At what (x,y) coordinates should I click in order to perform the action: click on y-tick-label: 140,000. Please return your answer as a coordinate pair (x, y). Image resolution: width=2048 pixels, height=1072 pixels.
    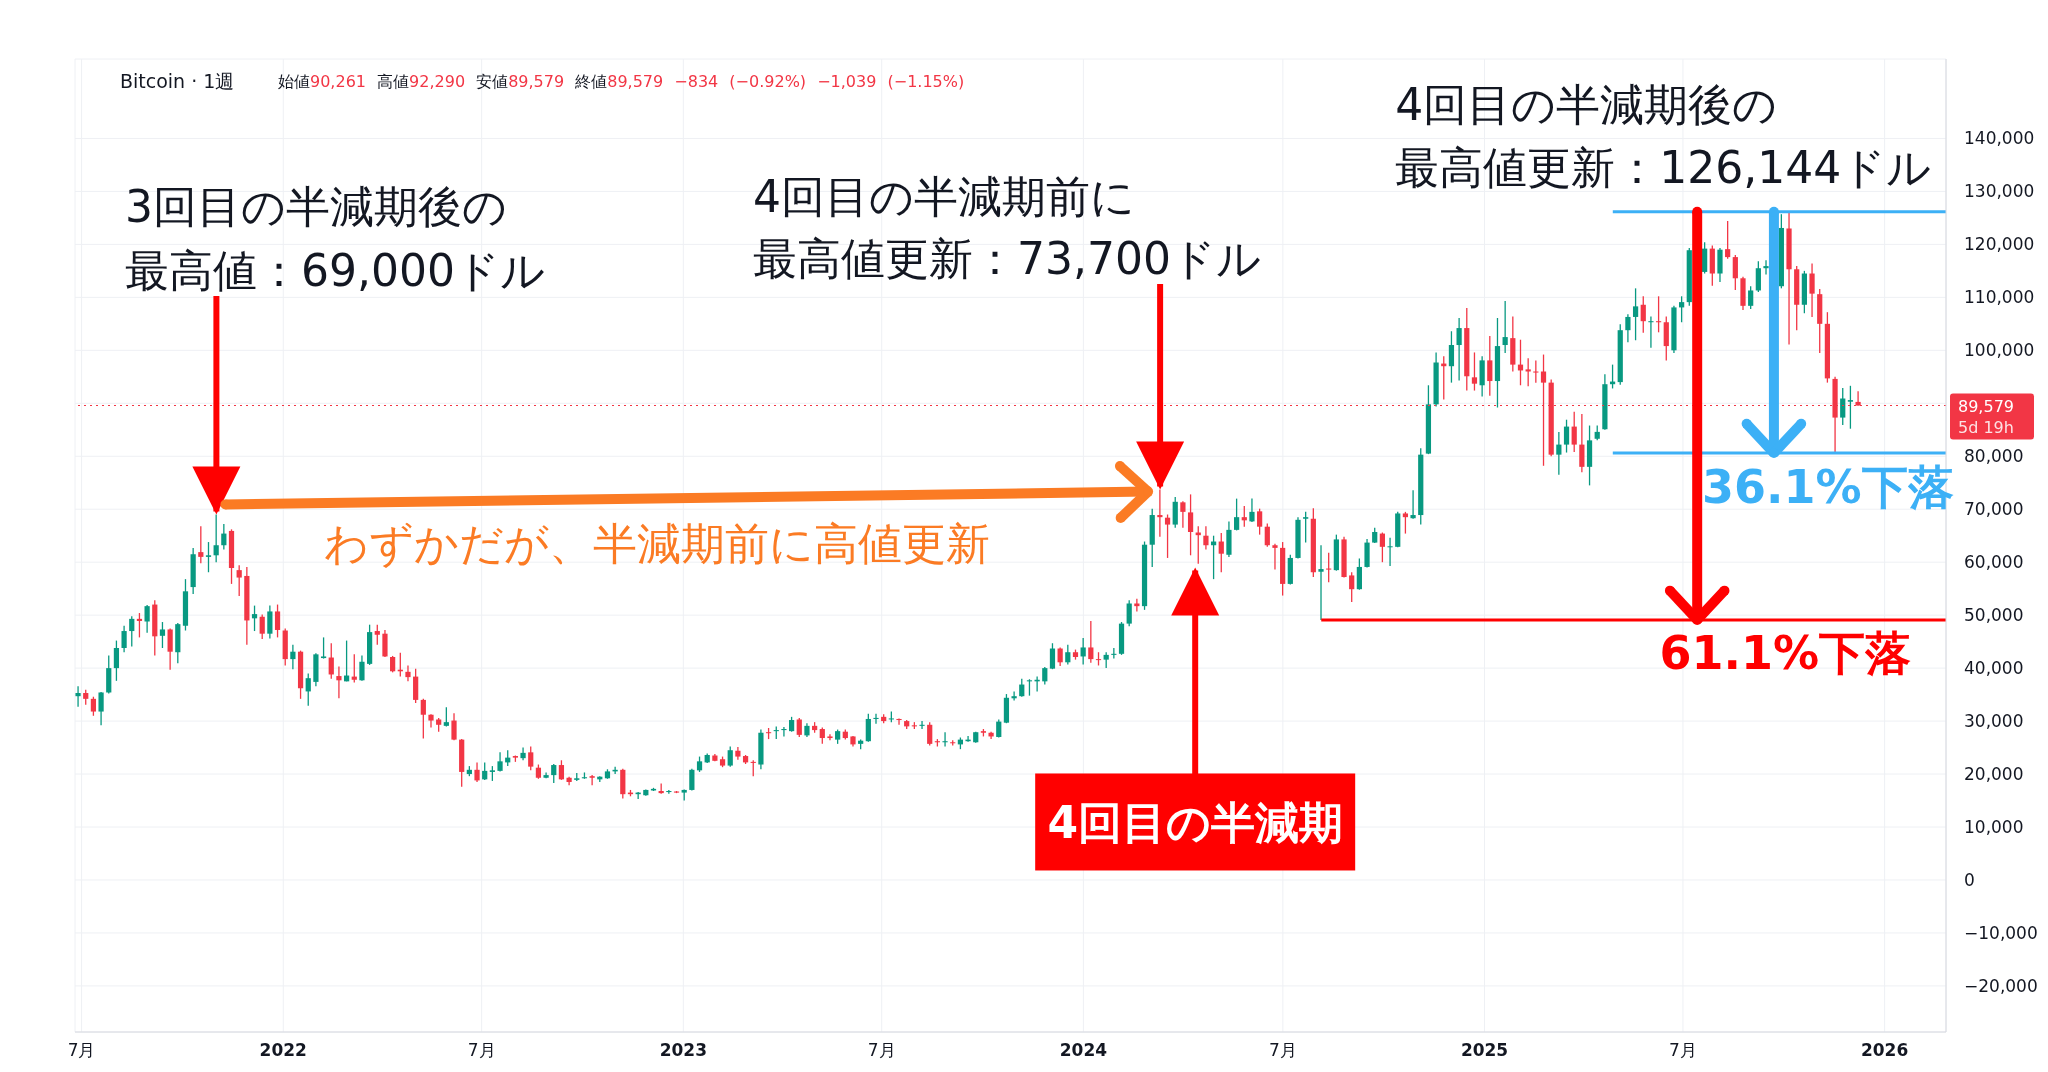
    Looking at the image, I should click on (1999, 138).